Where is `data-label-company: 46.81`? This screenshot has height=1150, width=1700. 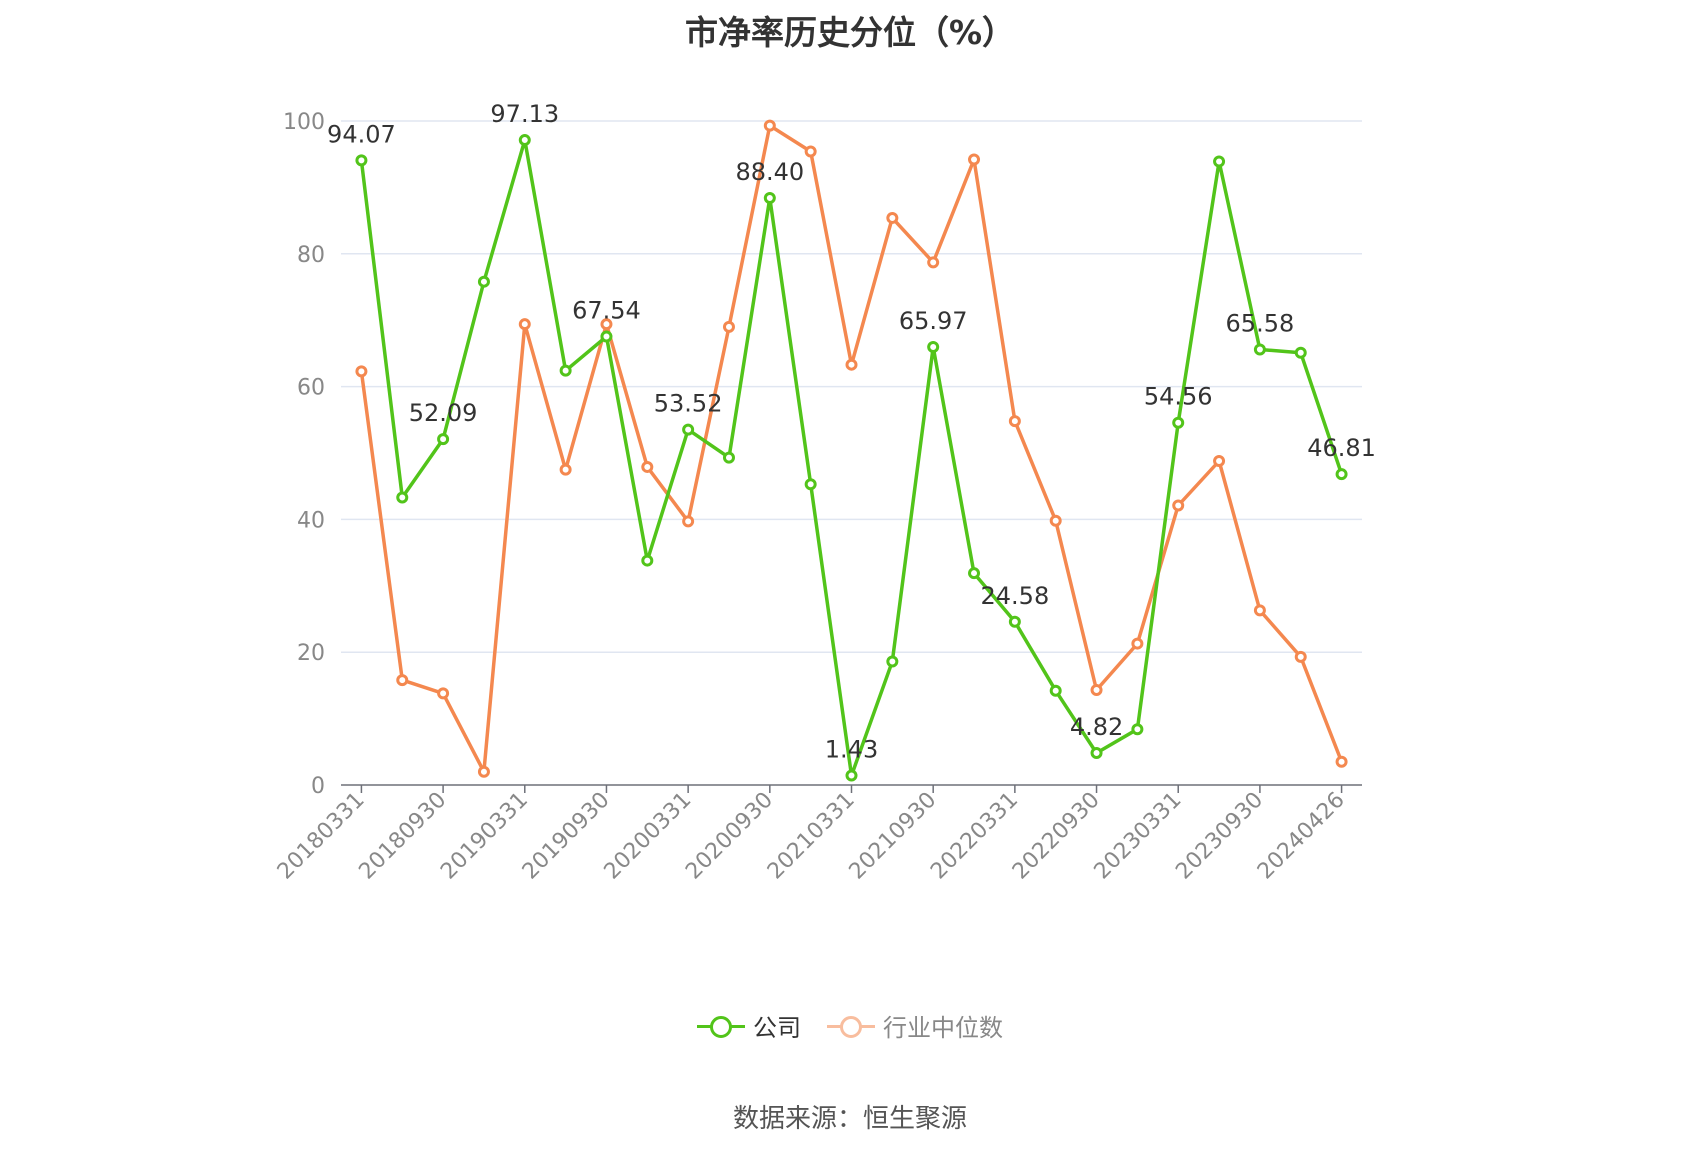 data-label-company: 46.81 is located at coordinates (1341, 448).